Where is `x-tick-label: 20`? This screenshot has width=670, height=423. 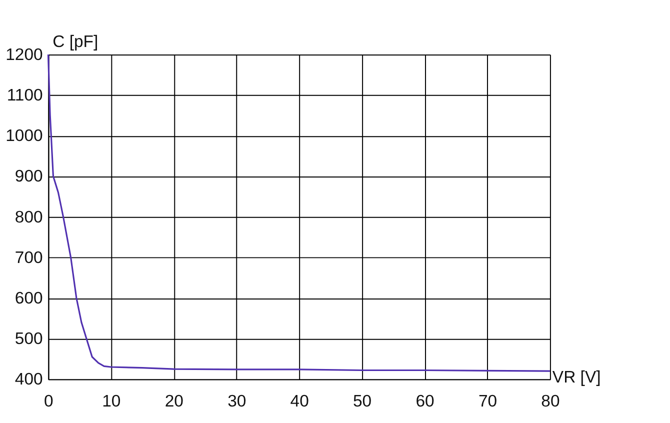 x-tick-label: 20 is located at coordinates (174, 400).